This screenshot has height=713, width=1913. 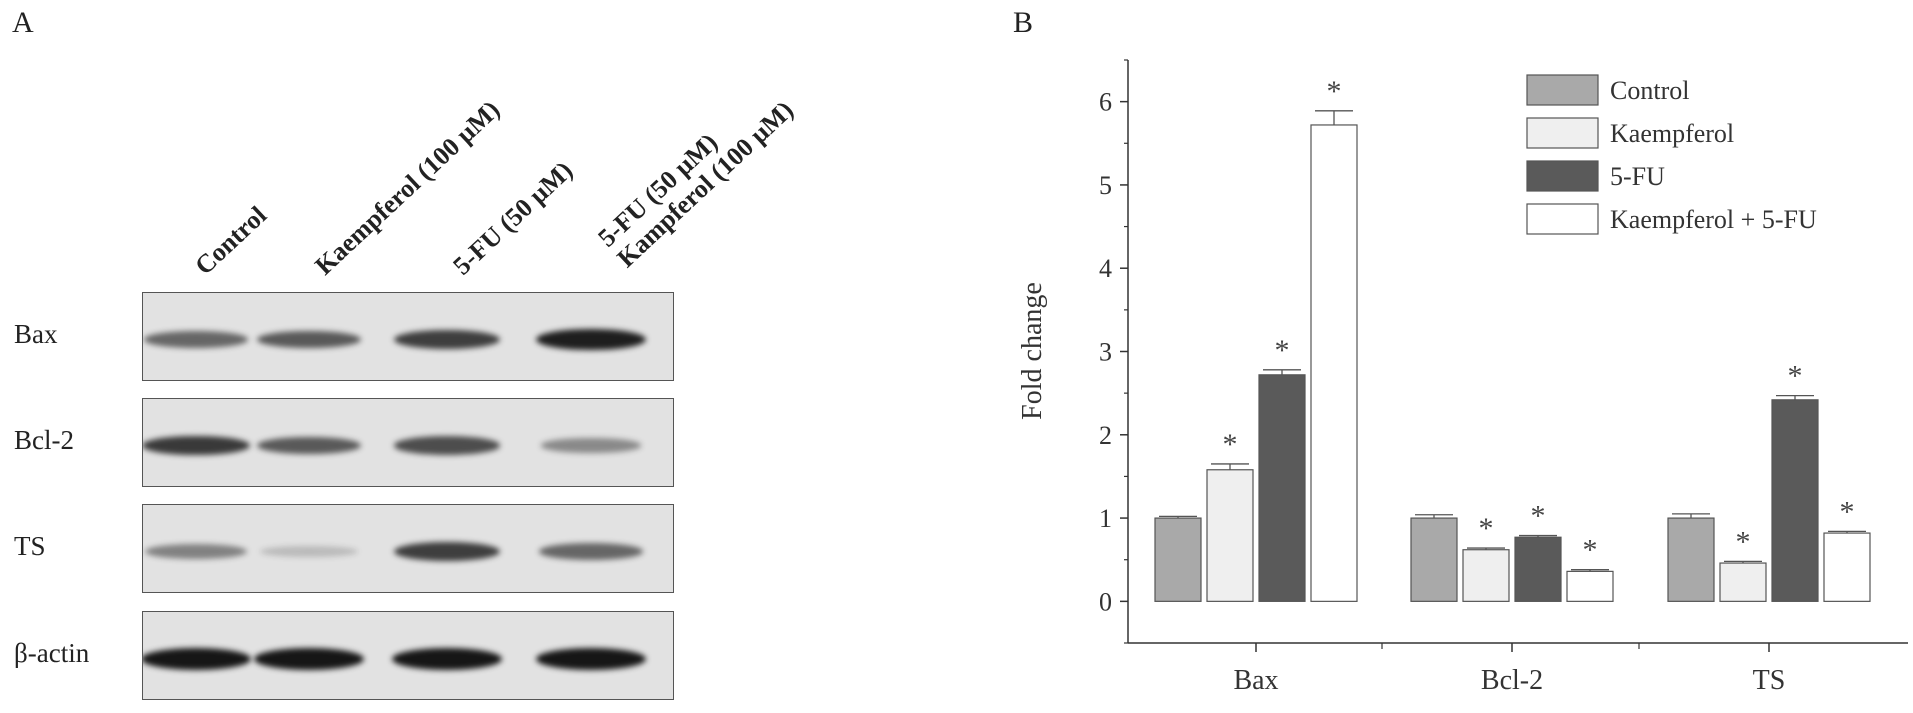 What do you see at coordinates (1032, 351) in the screenshot?
I see `y-axis-label: Fold change` at bounding box center [1032, 351].